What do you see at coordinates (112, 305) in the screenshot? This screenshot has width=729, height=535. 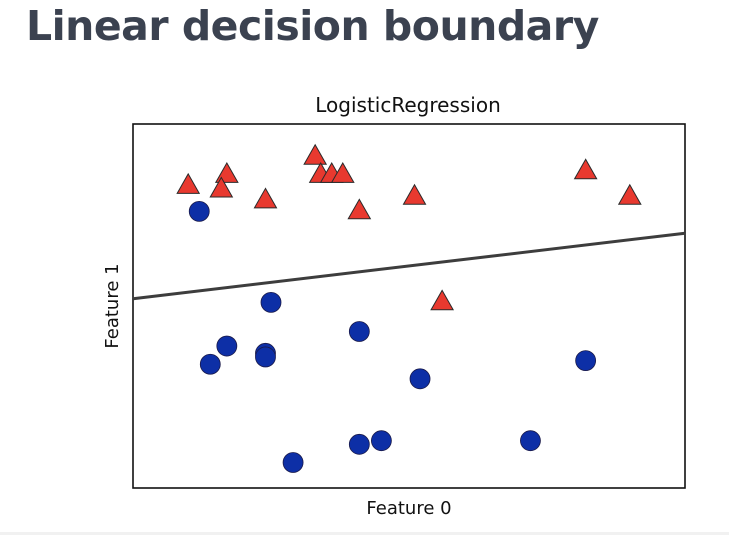 I see `y-axis-label: Feature 1` at bounding box center [112, 305].